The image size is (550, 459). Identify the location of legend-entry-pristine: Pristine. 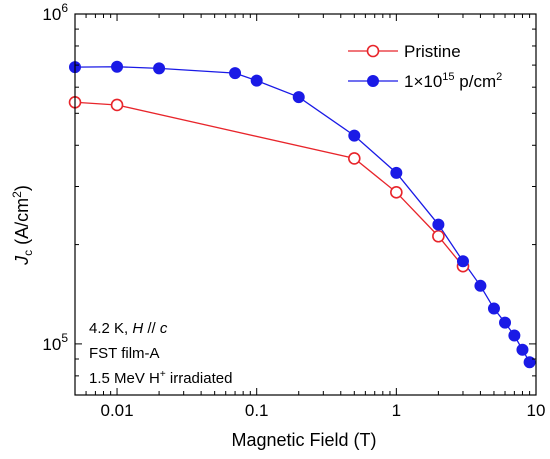
(404, 51).